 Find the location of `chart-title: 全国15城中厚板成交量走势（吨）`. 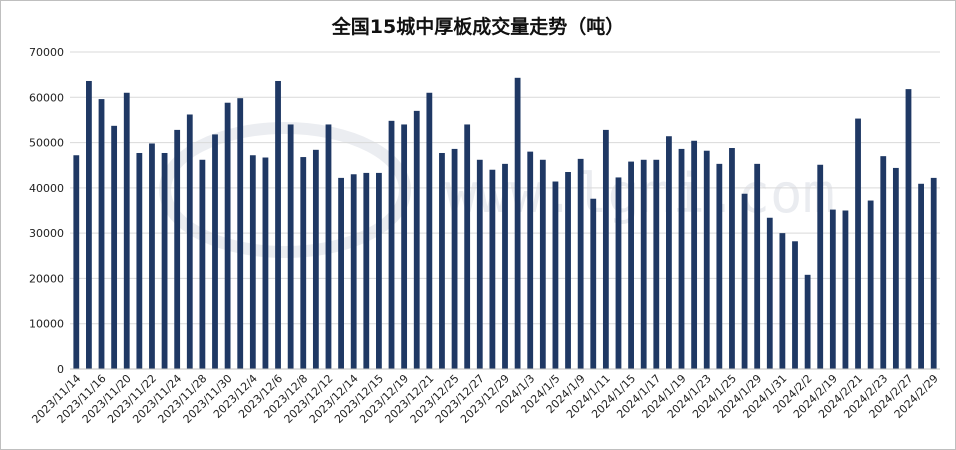

chart-title: 全国15城中厚板成交量走势（吨） is located at coordinates (478, 27).